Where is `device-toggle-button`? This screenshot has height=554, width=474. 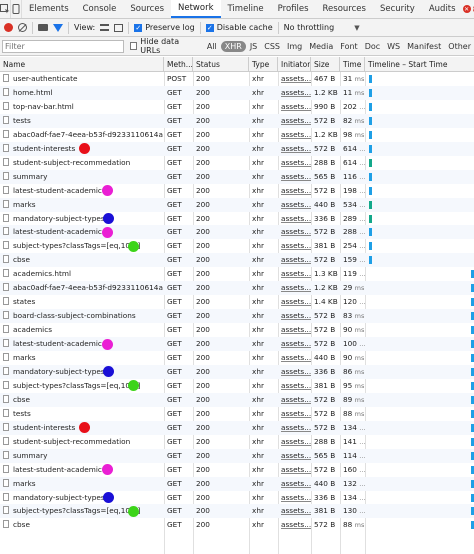 device-toggle-button is located at coordinates (16, 9).